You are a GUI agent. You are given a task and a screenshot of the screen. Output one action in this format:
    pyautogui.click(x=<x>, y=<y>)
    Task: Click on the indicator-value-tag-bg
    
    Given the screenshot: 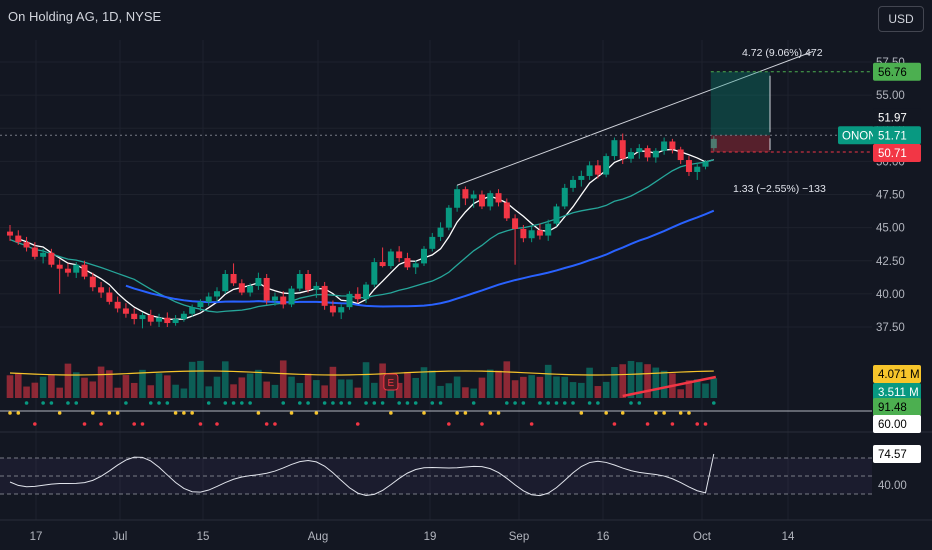 What is the action you would take?
    pyautogui.click(x=897, y=407)
    